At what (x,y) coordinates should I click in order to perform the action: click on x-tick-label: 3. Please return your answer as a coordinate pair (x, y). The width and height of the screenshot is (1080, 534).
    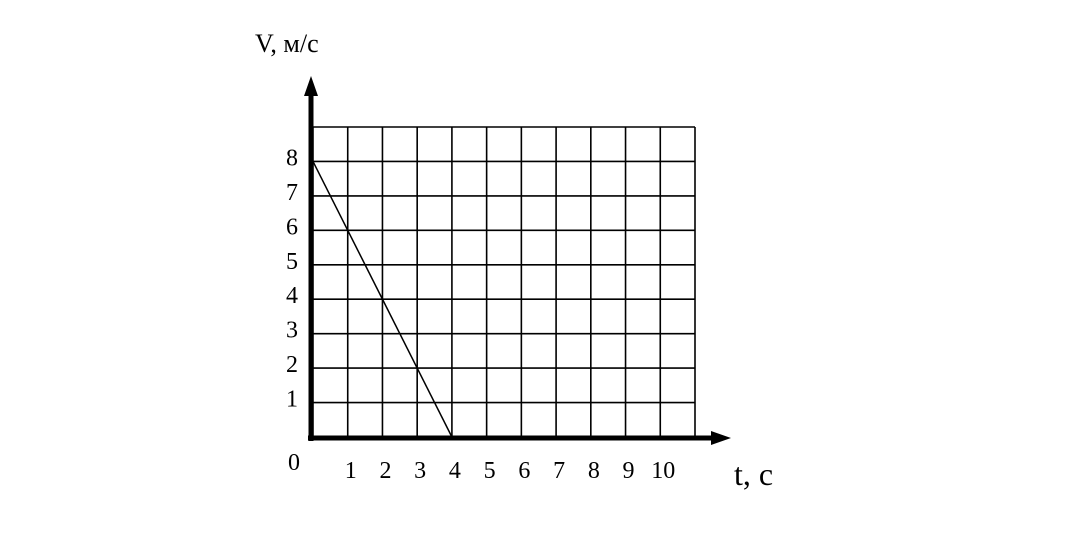
    Looking at the image, I should click on (420, 471).